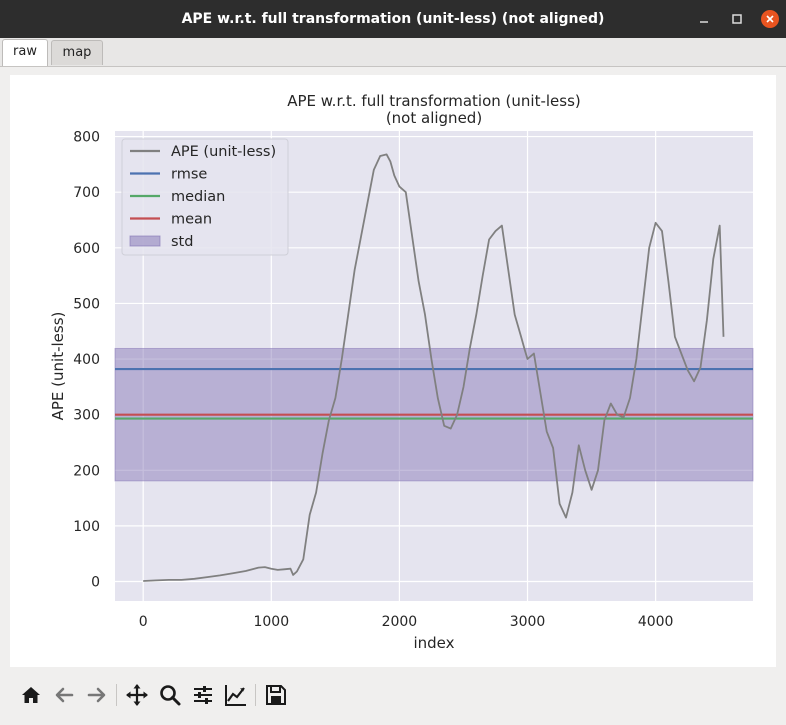 Image resolution: width=786 pixels, height=725 pixels. I want to click on edit-axis-icon, so click(235, 695).